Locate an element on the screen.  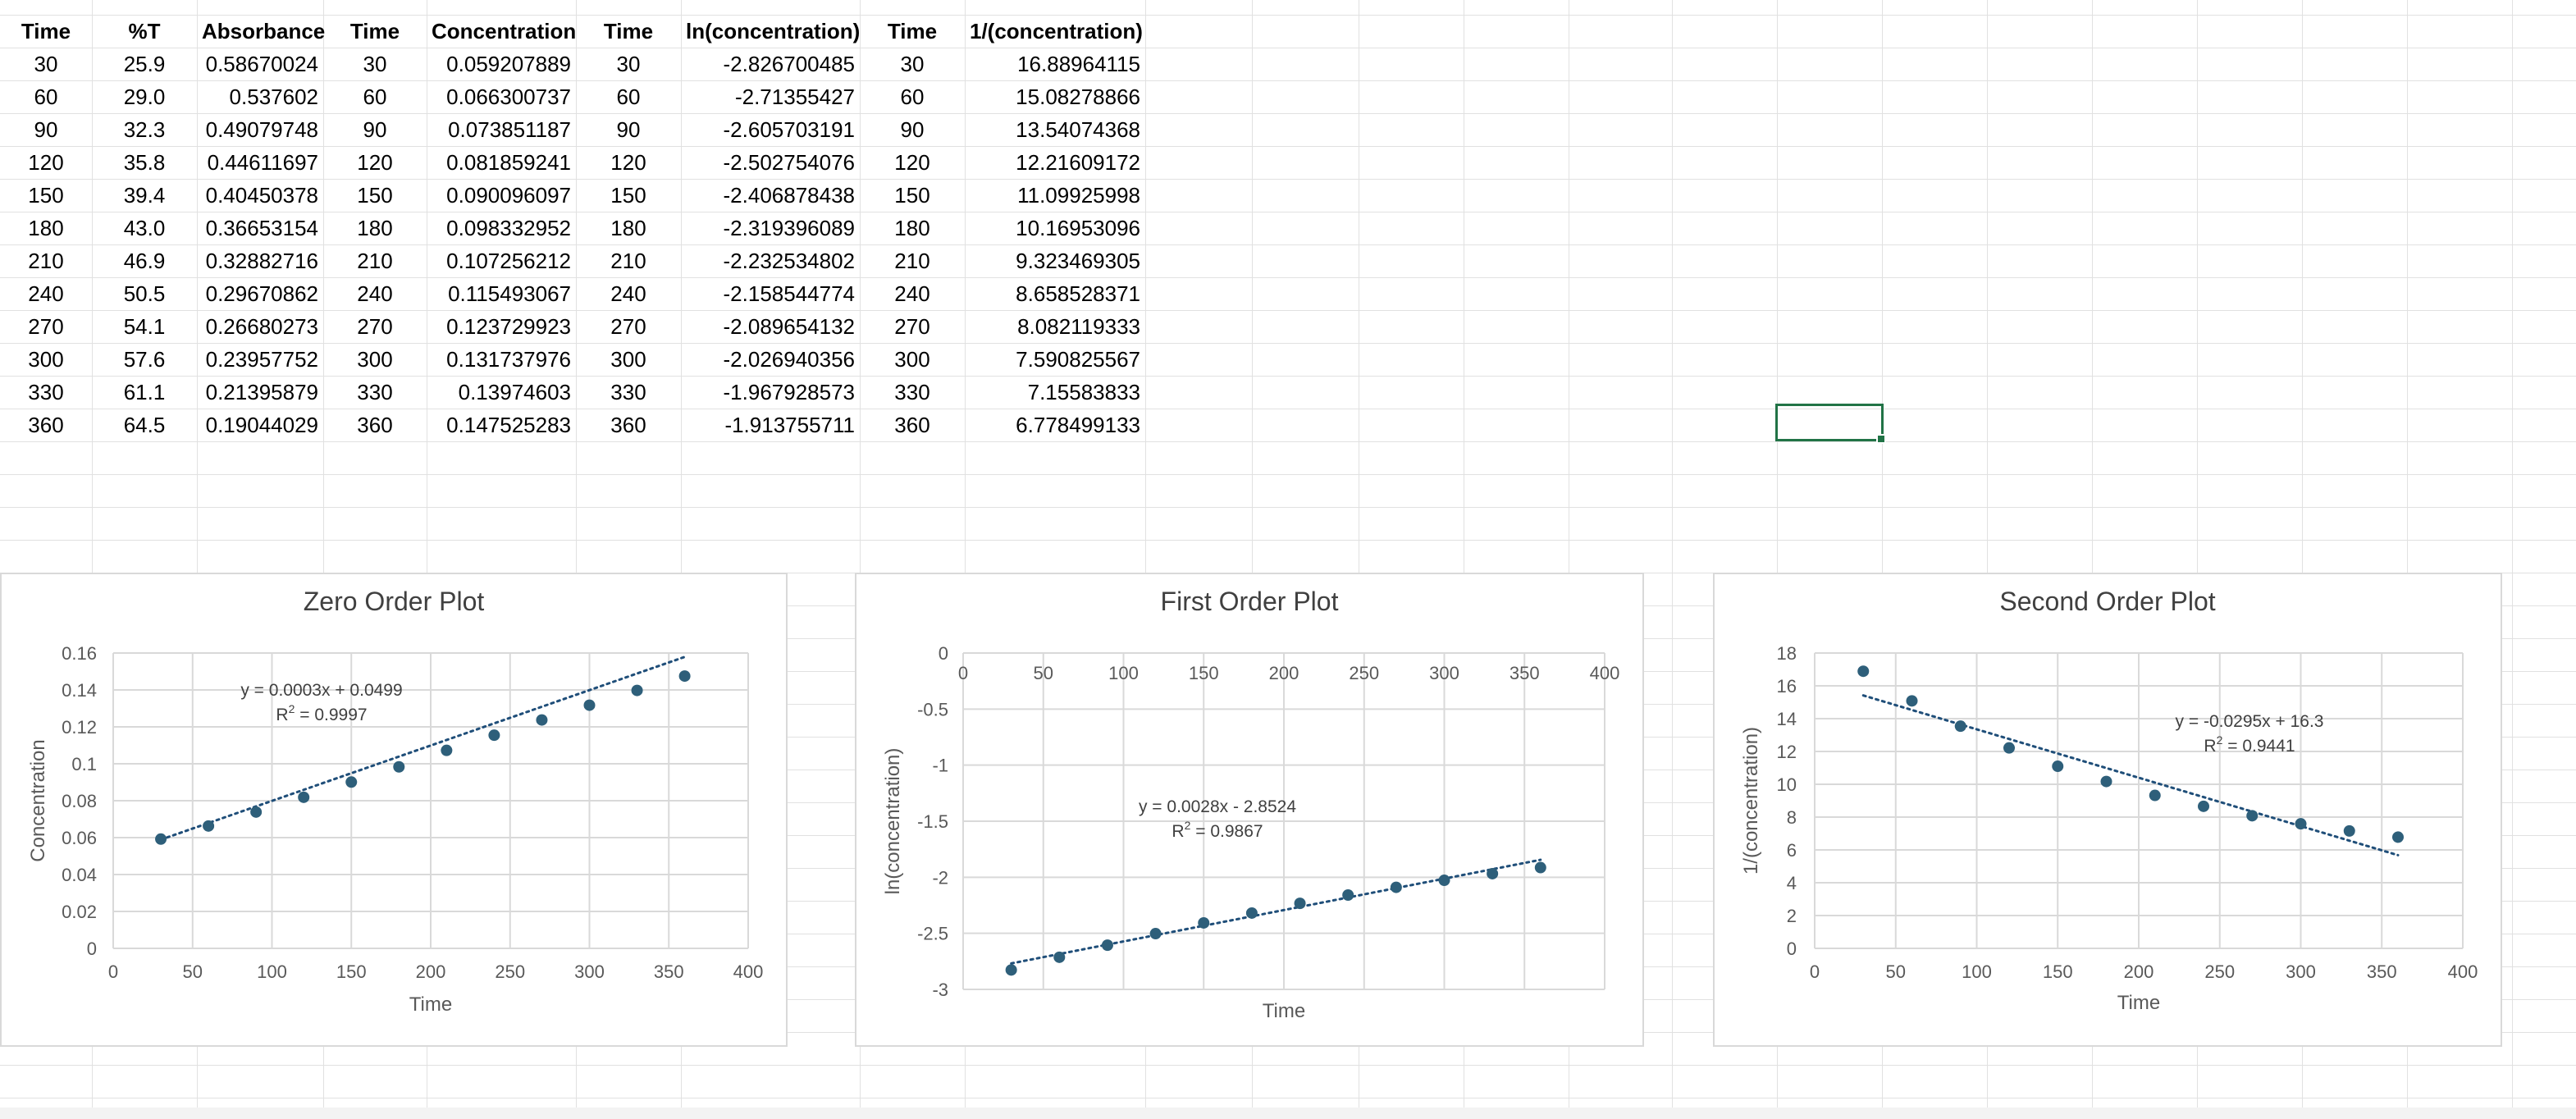
header-cell-inverse-concentration: 1/(concentration) is located at coordinates (1056, 31).